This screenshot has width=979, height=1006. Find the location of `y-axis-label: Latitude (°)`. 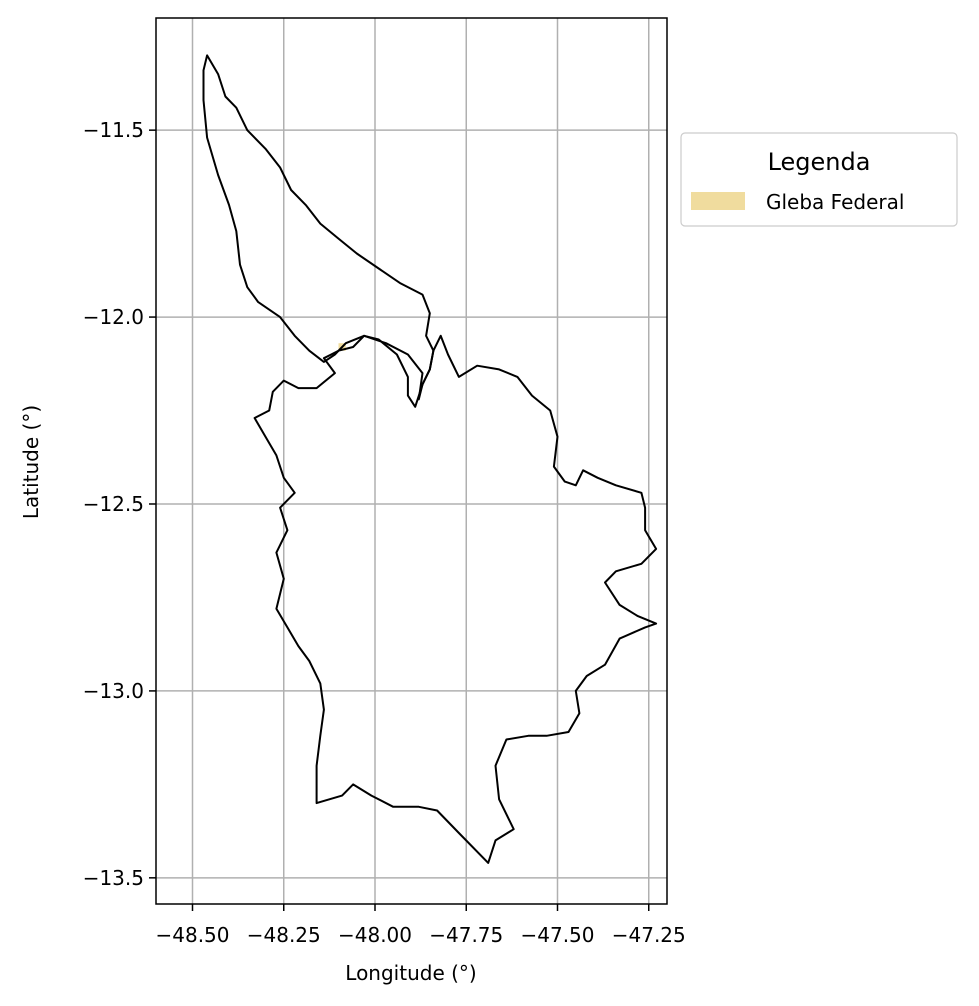

y-axis-label: Latitude (°) is located at coordinates (31, 462).